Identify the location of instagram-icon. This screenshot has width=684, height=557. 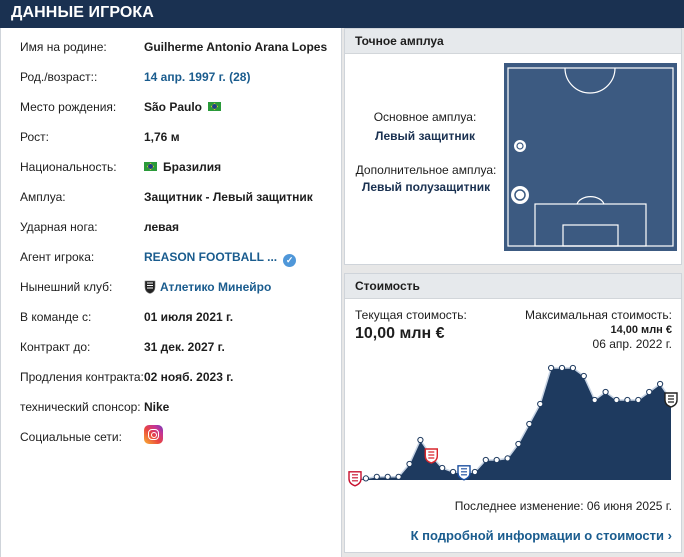
(153, 434).